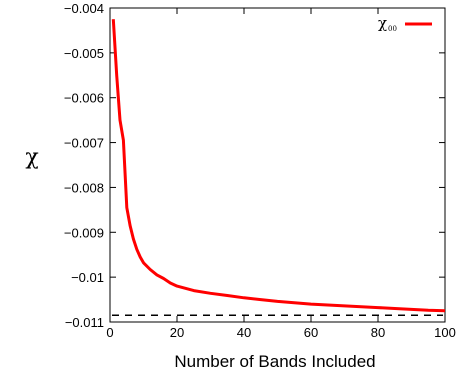 The image size is (460, 376). Describe the element at coordinates (31, 157) in the screenshot. I see `y-axis-title: χ` at that location.